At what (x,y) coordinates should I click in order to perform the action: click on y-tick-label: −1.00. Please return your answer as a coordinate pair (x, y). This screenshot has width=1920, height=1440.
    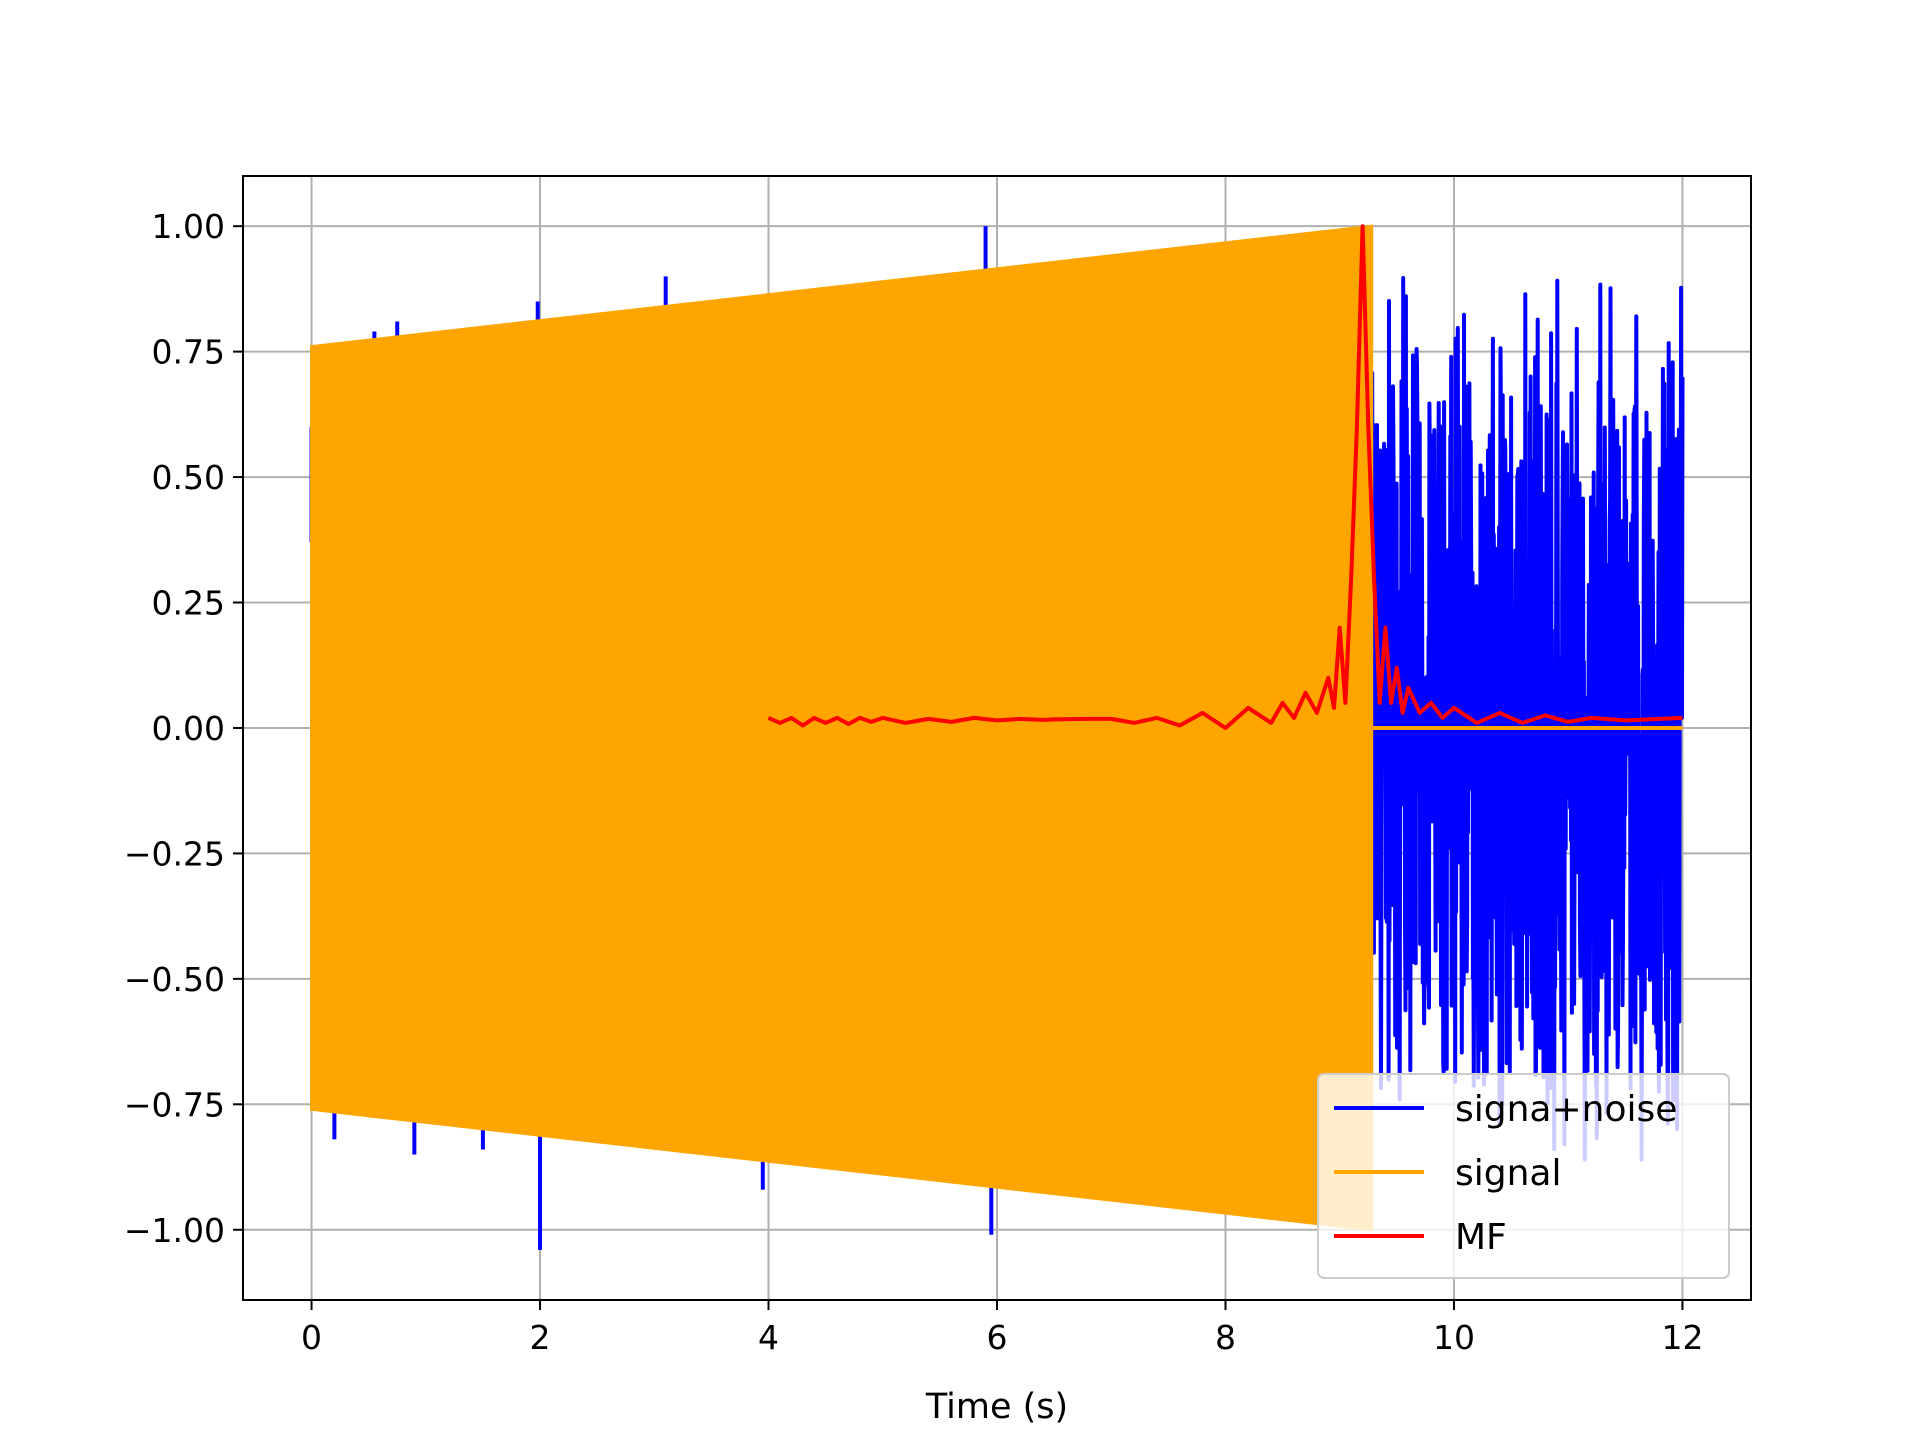
    Looking at the image, I should click on (174, 1230).